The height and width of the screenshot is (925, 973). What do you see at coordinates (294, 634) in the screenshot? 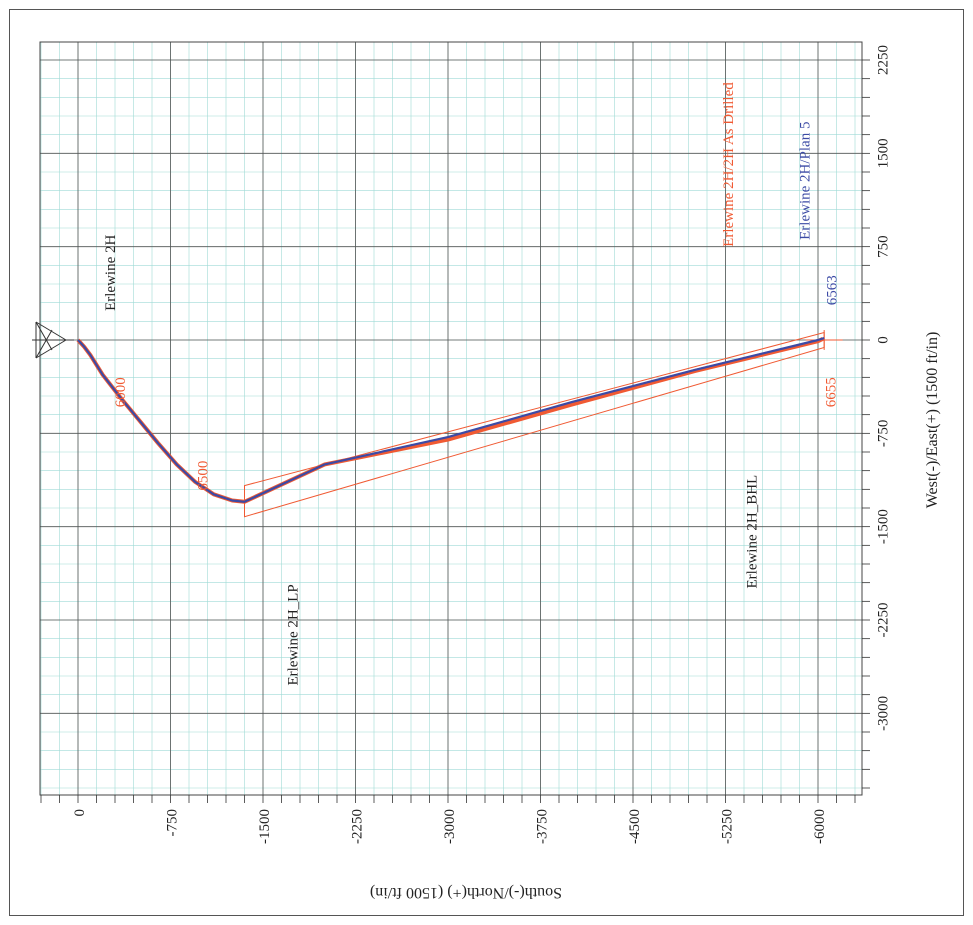
I see `annotation-label: Erlewine 2H_LP` at bounding box center [294, 634].